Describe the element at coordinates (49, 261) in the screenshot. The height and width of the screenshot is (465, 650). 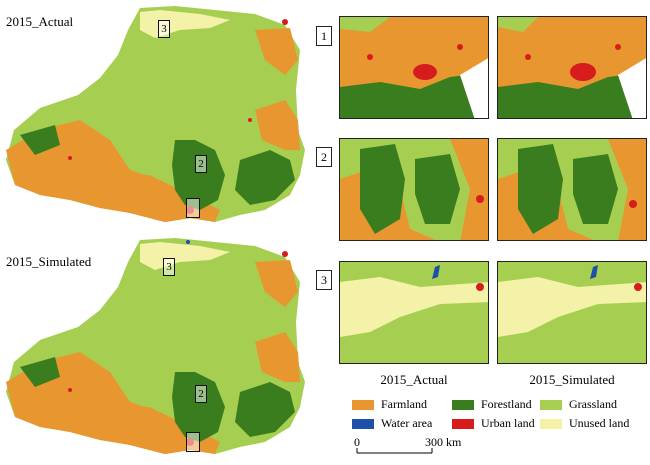
I see `simulated-map-title: 2015_Simulated` at that location.